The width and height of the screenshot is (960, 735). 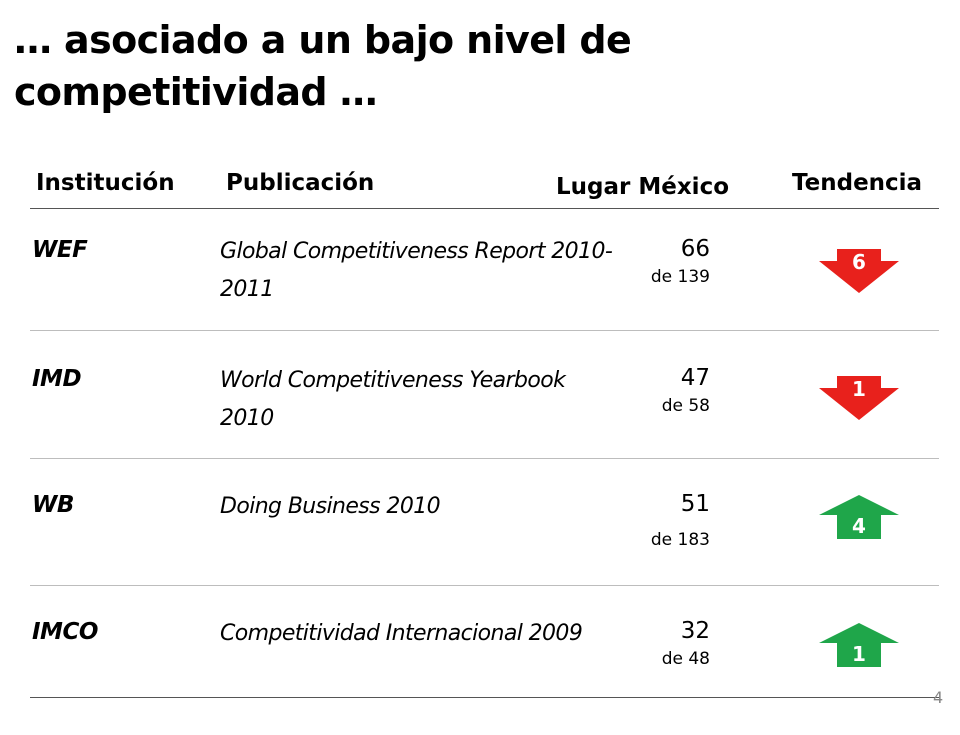 I want to click on header-tendencia: Tendencia, so click(x=857, y=183).